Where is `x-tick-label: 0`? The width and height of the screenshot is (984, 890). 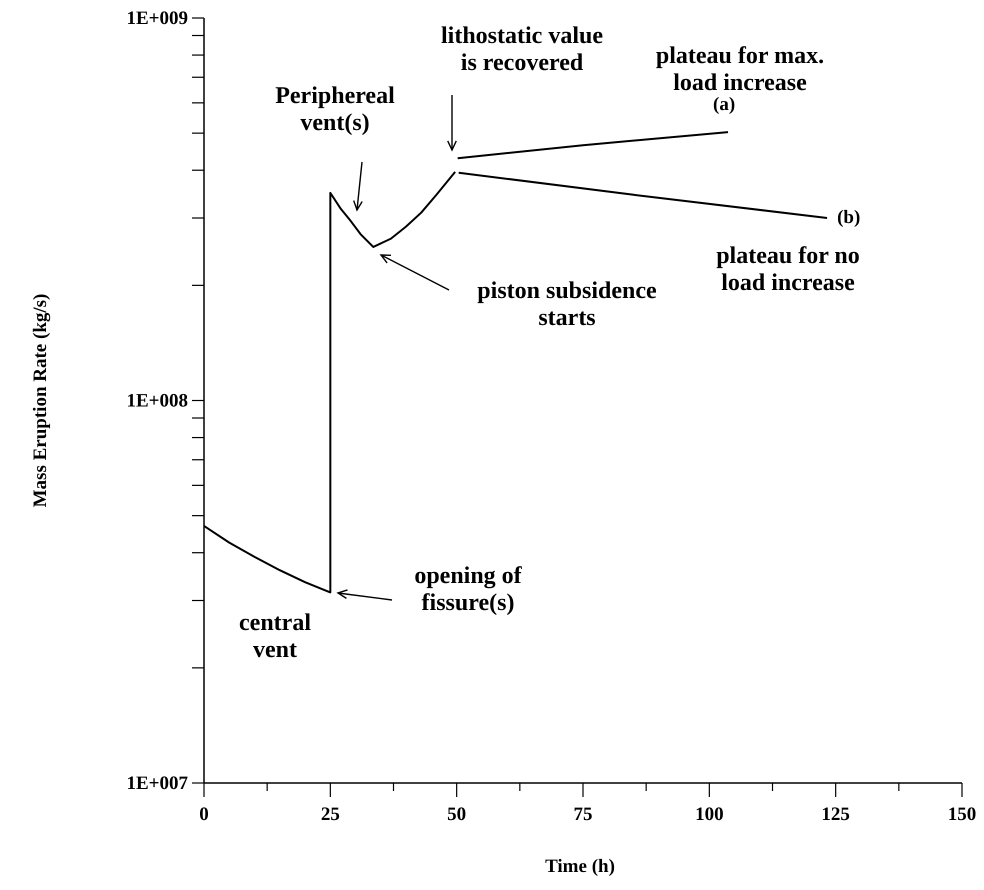 x-tick-label: 0 is located at coordinates (204, 814).